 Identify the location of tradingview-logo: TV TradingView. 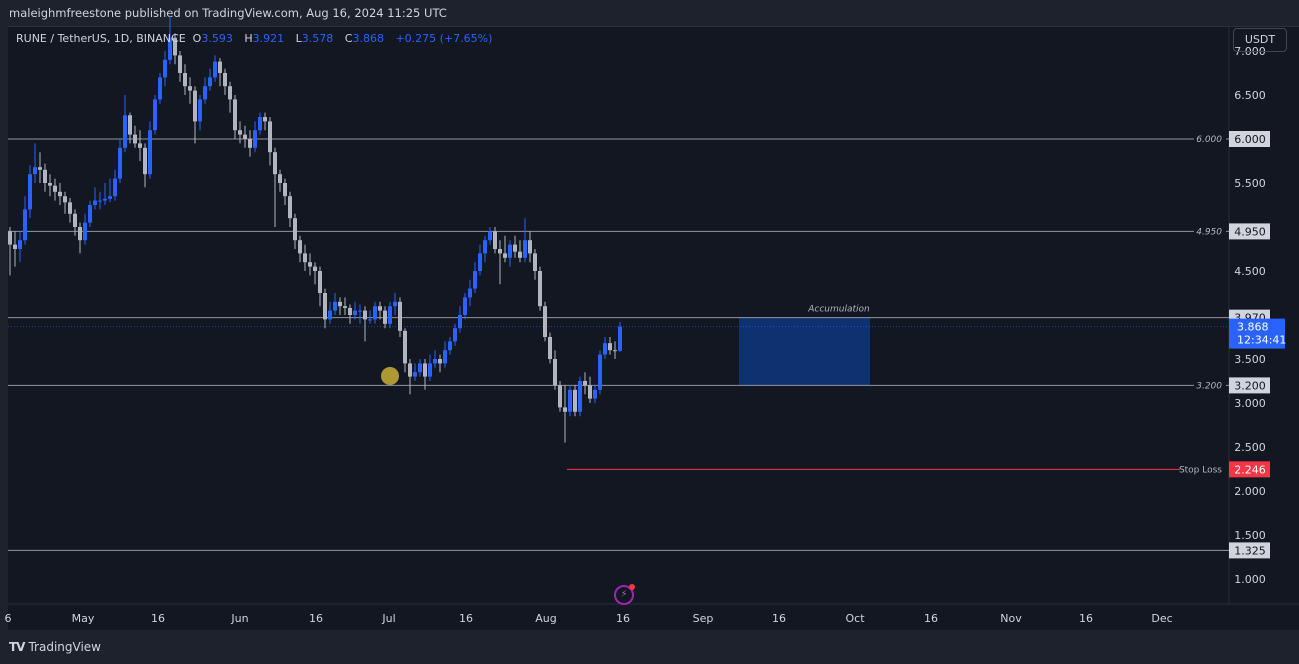
(55, 647).